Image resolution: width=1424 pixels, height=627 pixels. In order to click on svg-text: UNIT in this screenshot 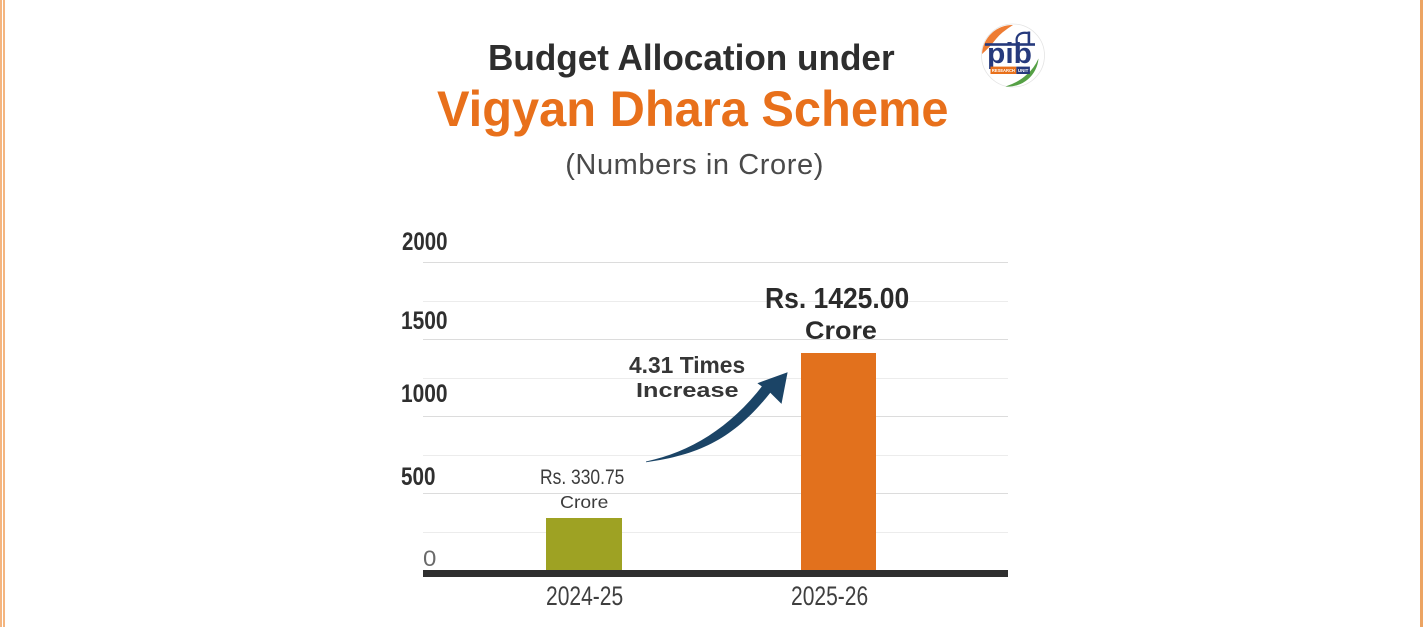, I will do `click(1023, 70)`.